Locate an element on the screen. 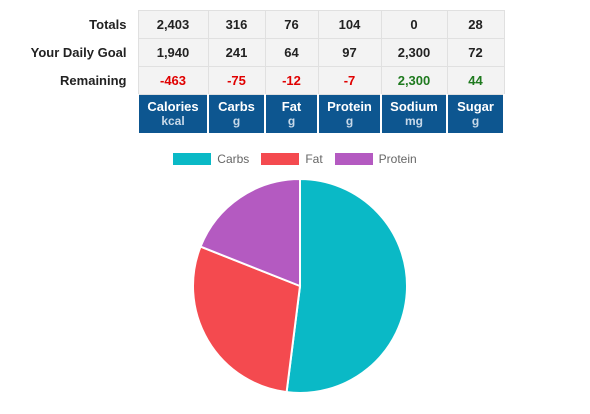 The height and width of the screenshot is (414, 590). goal-protein: 97 is located at coordinates (349, 52).